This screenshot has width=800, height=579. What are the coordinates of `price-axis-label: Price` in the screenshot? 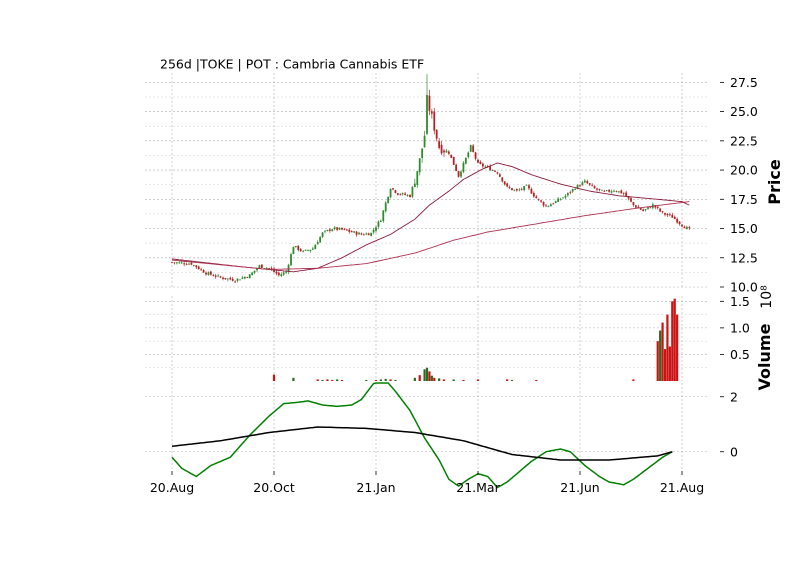 It's located at (774, 182).